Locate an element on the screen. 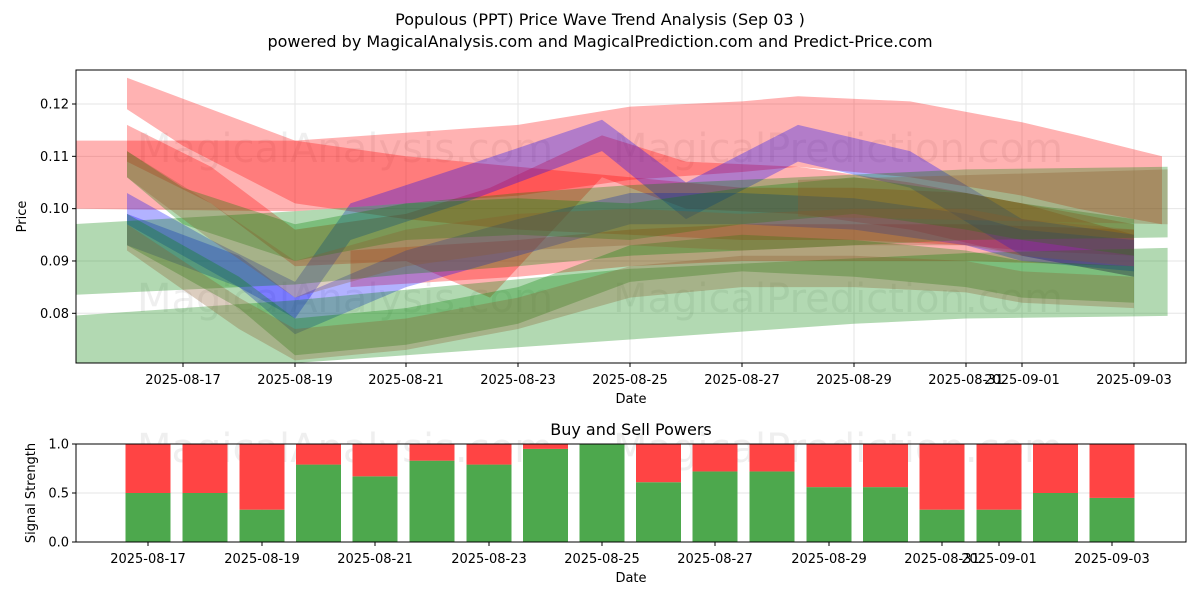 This screenshot has width=1200, height=600. signal-y-tick-label: 0.5 is located at coordinates (58, 494).